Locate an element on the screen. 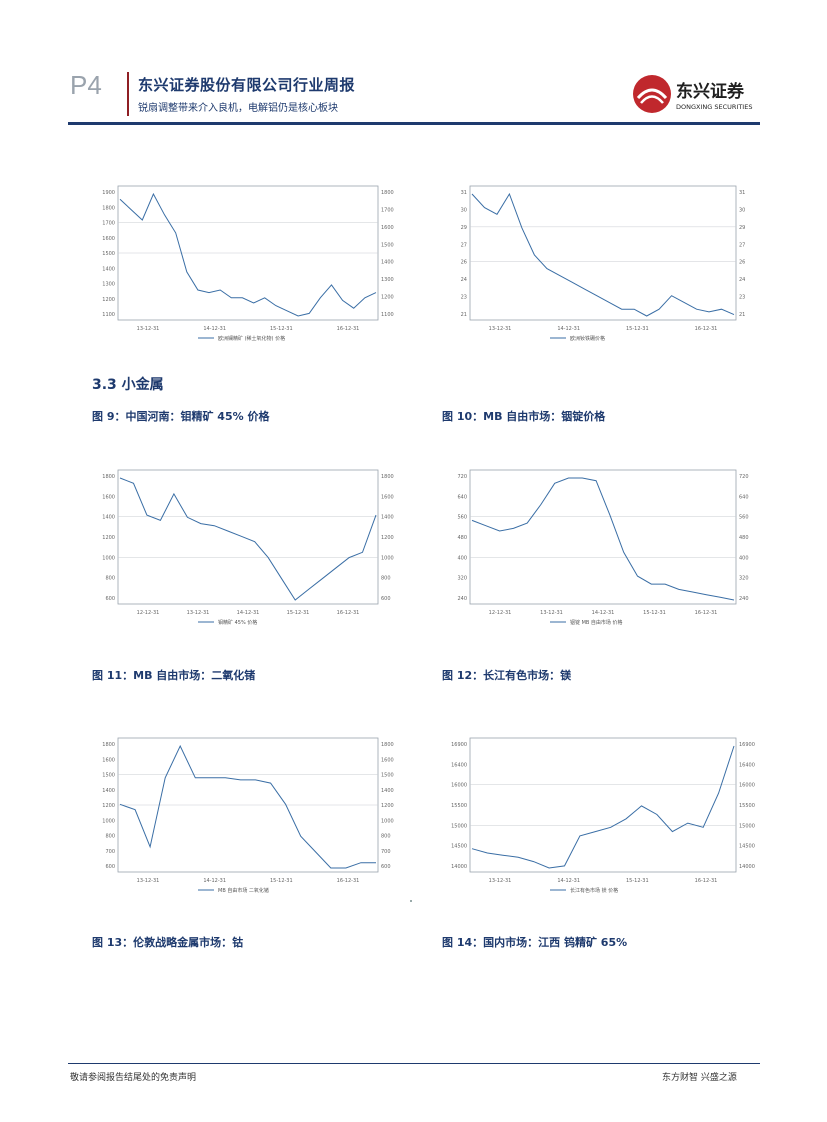  y-tick-right: 320 is located at coordinates (744, 579).